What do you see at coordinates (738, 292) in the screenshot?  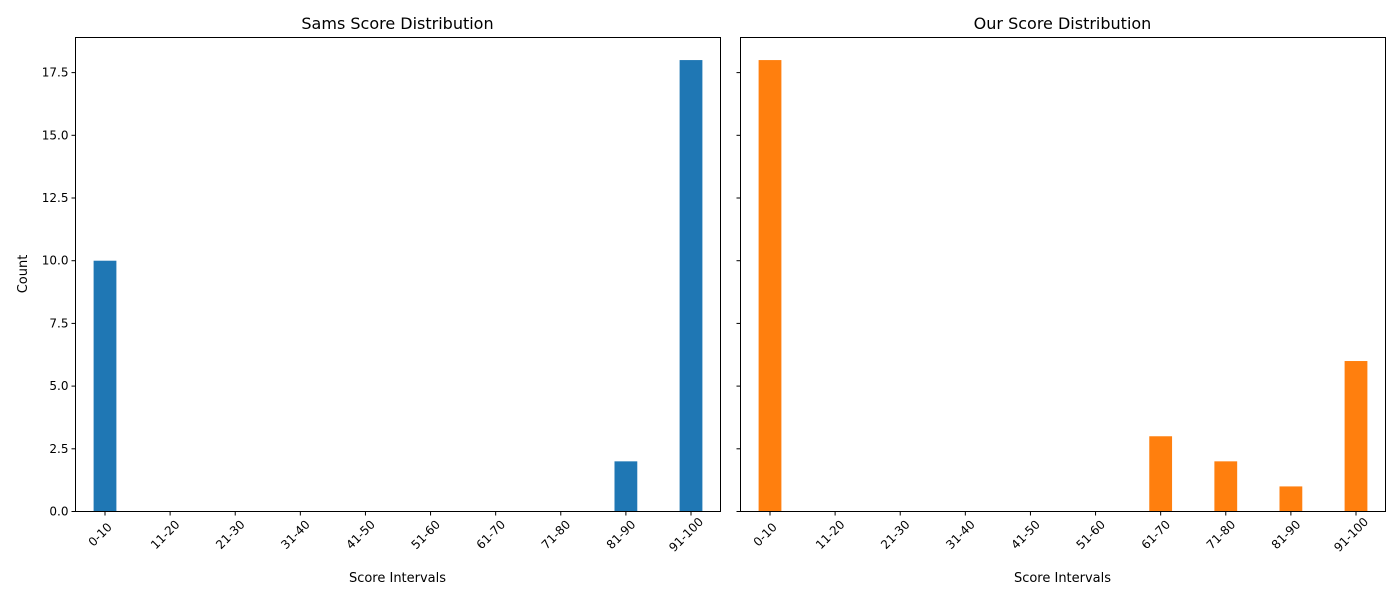 I see `y-ticks` at bounding box center [738, 292].